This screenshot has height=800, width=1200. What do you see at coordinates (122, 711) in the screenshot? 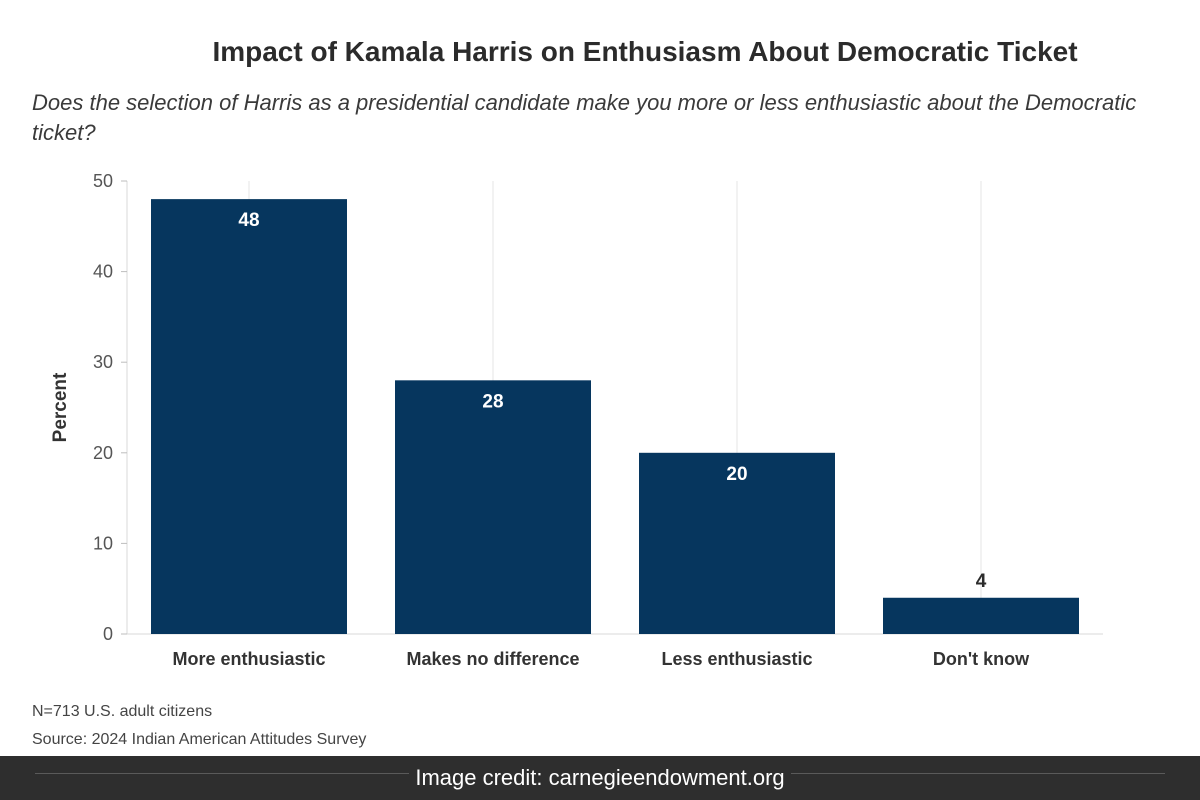
I see `sample-footnote: N=713 U.S. adult citizens` at bounding box center [122, 711].